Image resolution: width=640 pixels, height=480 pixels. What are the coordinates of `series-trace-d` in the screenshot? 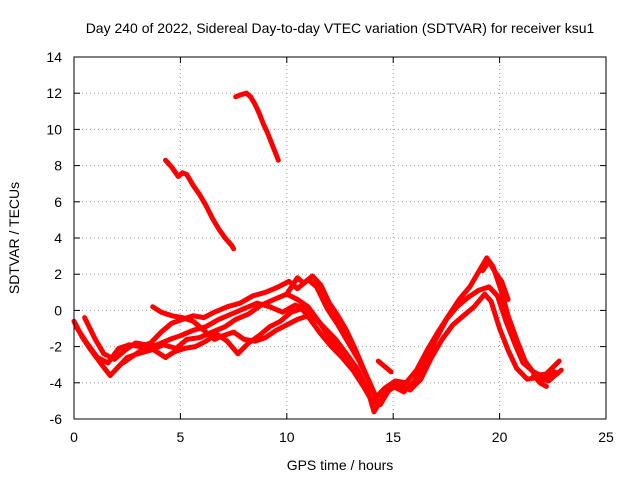 It's located at (227, 353).